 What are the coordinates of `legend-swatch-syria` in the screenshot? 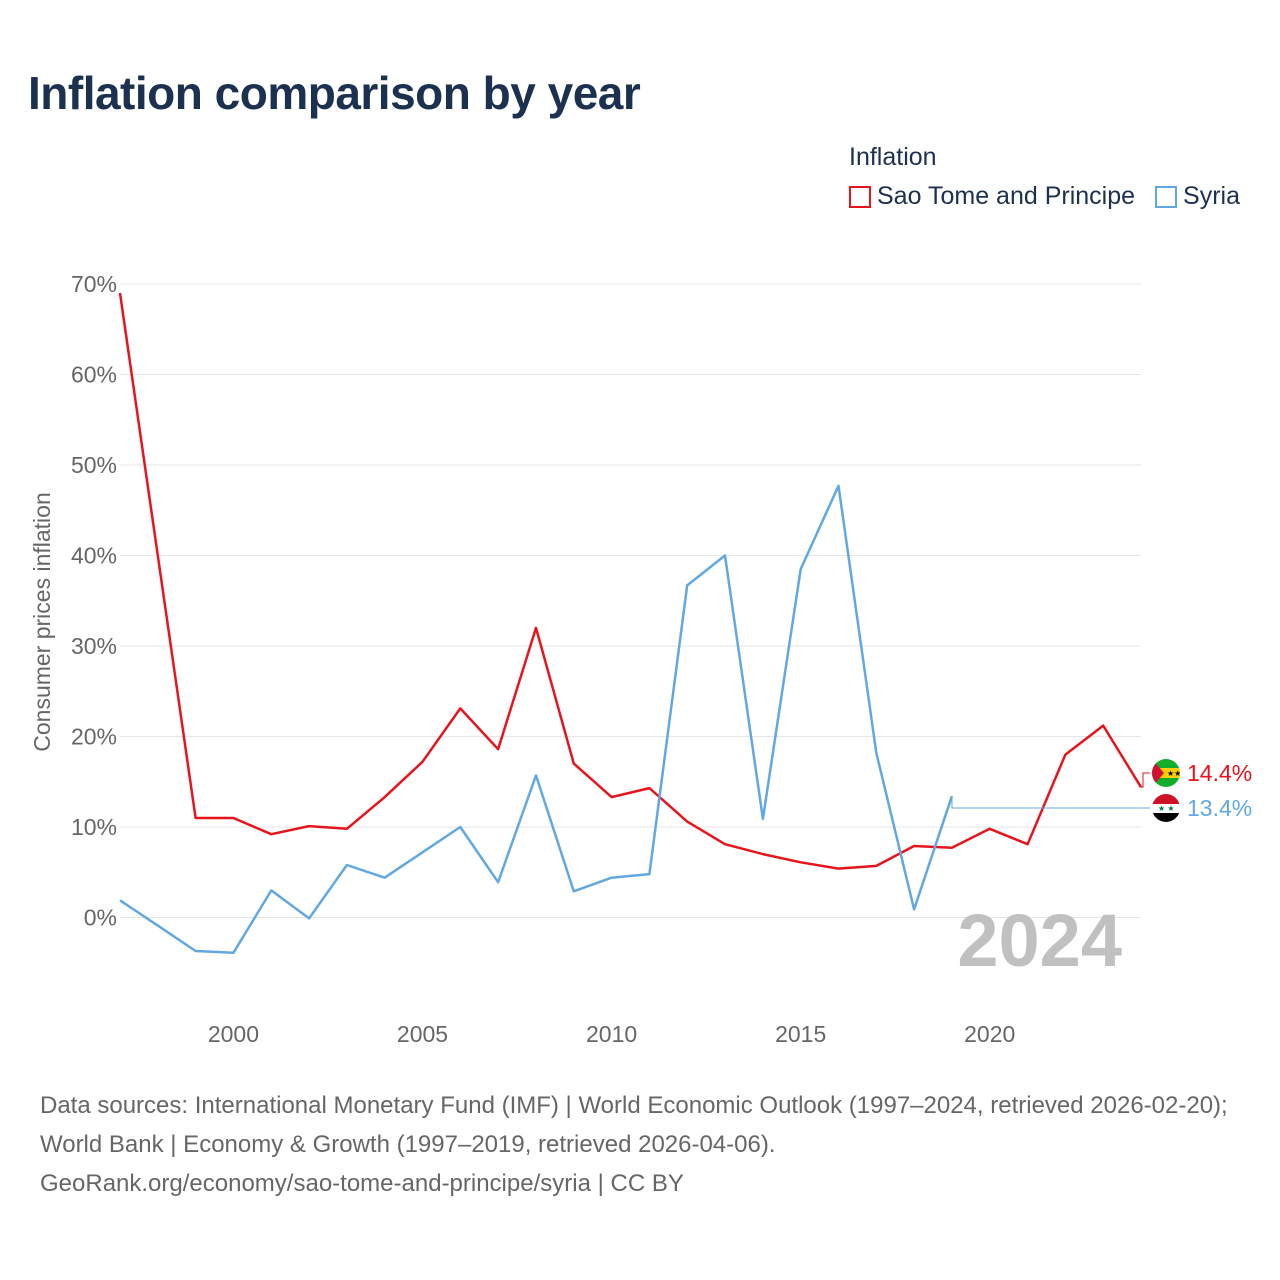 It's located at (1166, 196).